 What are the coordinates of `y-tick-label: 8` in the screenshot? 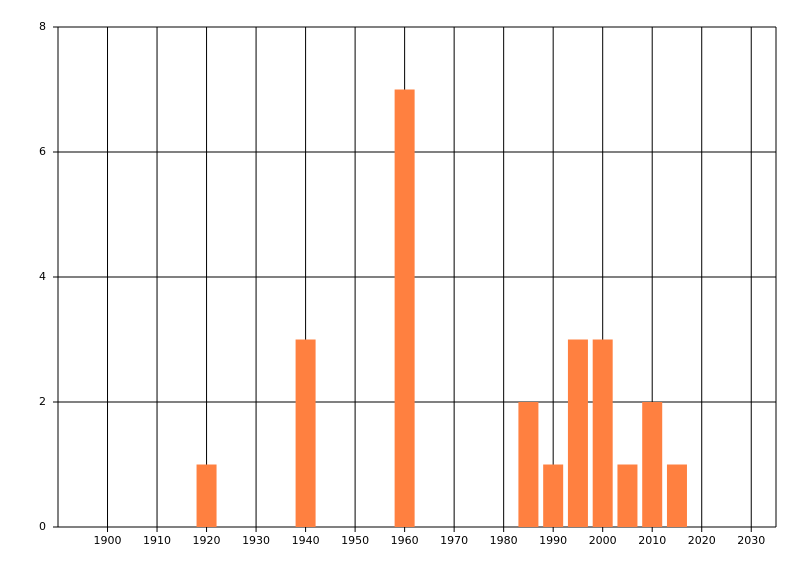 It's located at (42, 26).